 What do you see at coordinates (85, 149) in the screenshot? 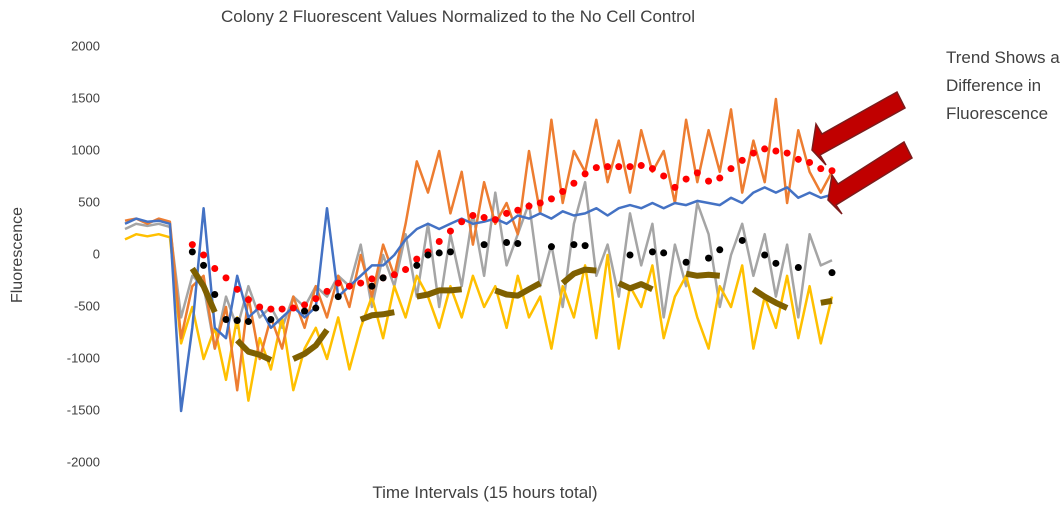
I see `y-tick-label: 1000` at bounding box center [85, 149].